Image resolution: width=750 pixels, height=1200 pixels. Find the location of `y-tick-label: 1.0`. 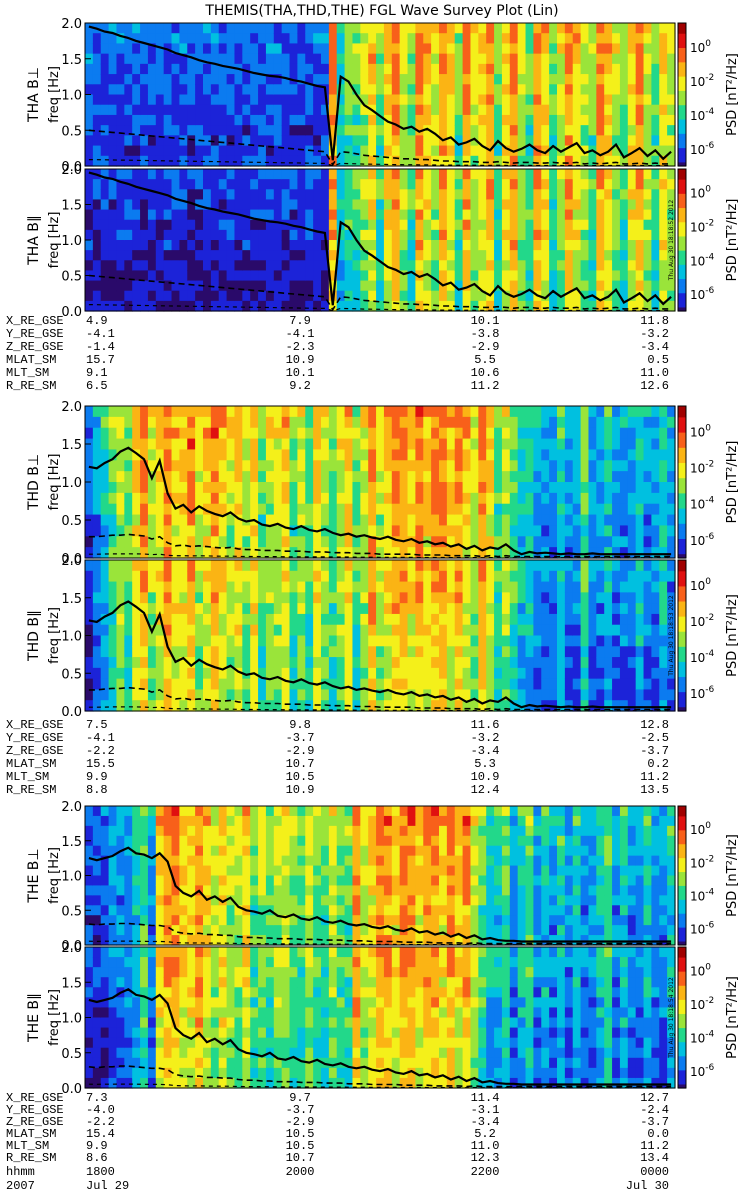

y-tick-label: 1.0 is located at coordinates (71, 241).